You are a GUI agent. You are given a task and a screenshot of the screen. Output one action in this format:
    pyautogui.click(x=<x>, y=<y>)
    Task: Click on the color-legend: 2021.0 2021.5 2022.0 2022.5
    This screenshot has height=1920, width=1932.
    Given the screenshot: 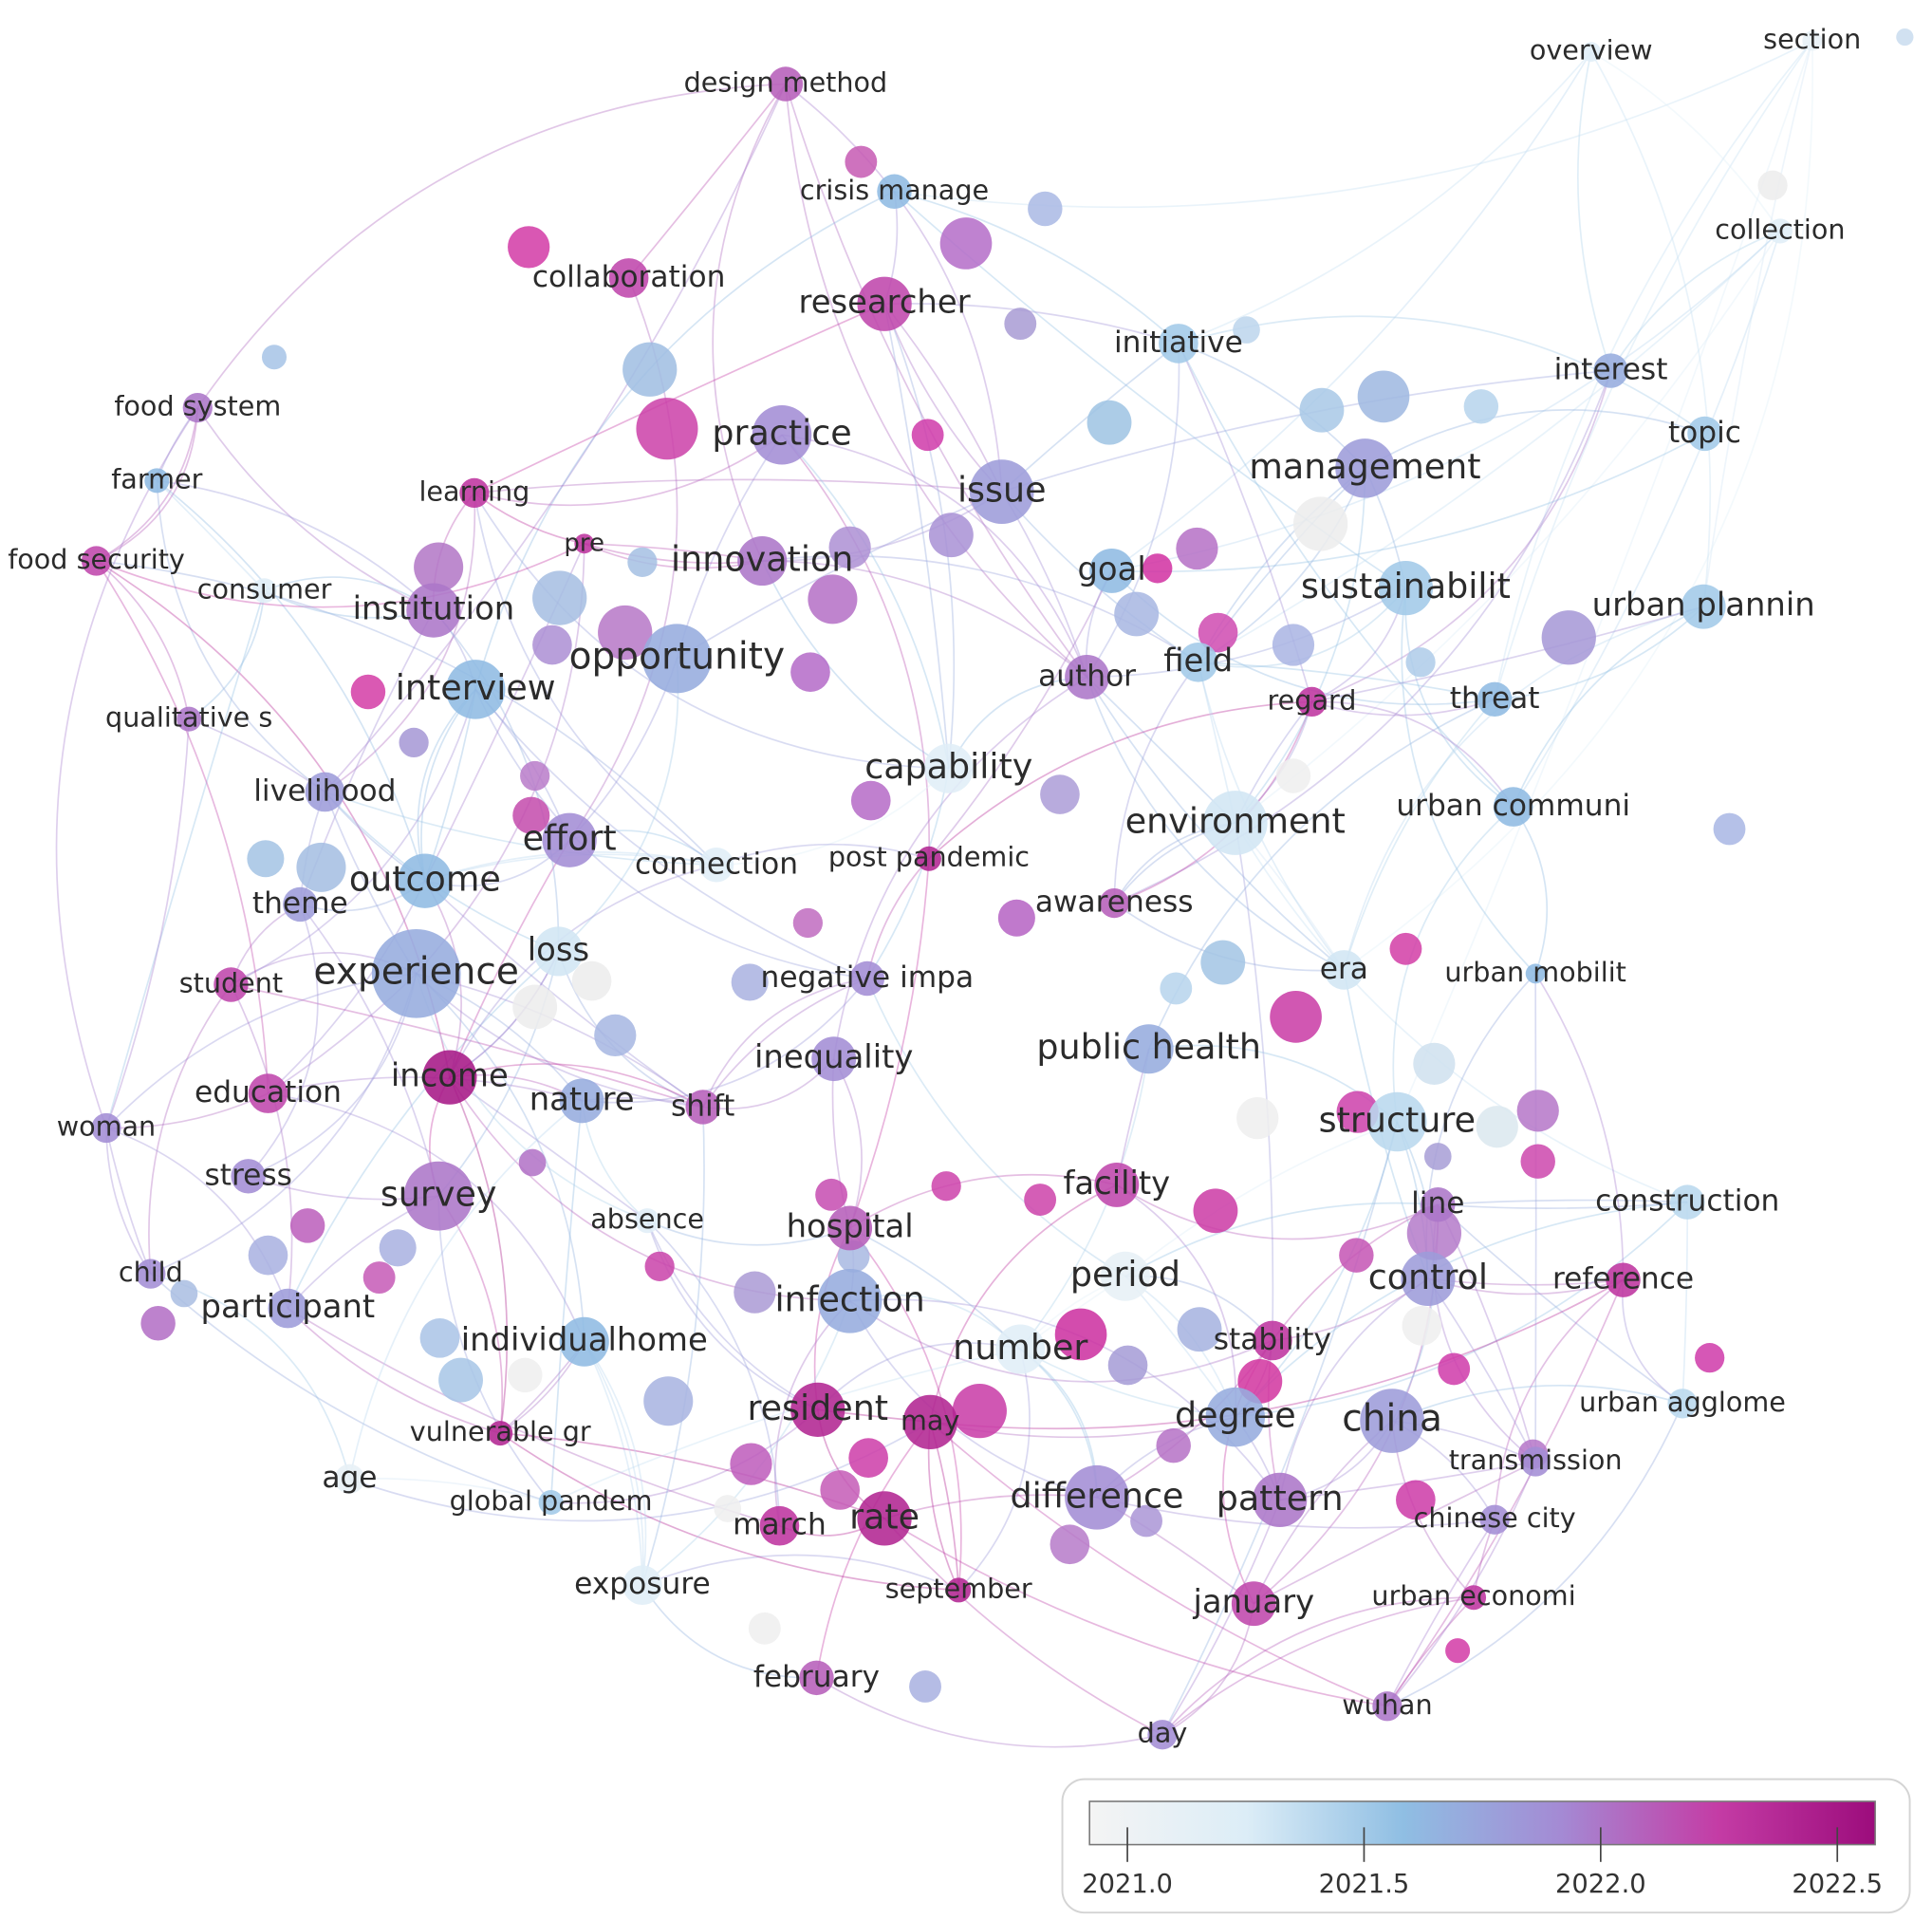 What is the action you would take?
    pyautogui.click(x=1486, y=1846)
    